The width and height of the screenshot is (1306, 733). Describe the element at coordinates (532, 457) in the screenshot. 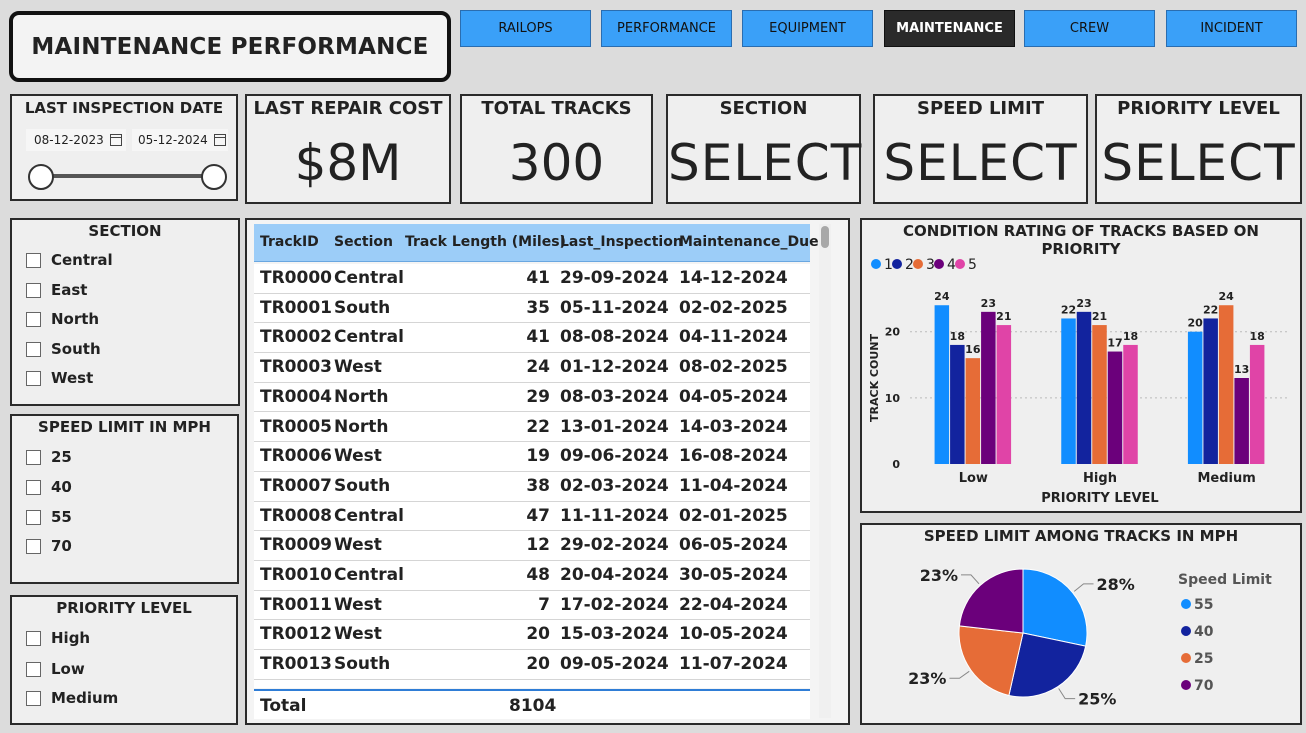

I see `table-row: TR0006 West 19 09-06-2024 16-08-2024` at that location.